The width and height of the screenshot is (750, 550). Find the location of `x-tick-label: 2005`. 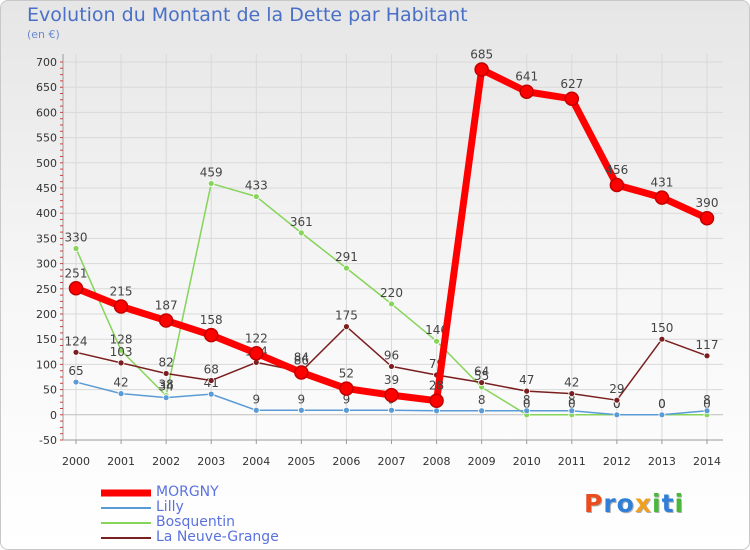

x-tick-label: 2005 is located at coordinates (301, 461).